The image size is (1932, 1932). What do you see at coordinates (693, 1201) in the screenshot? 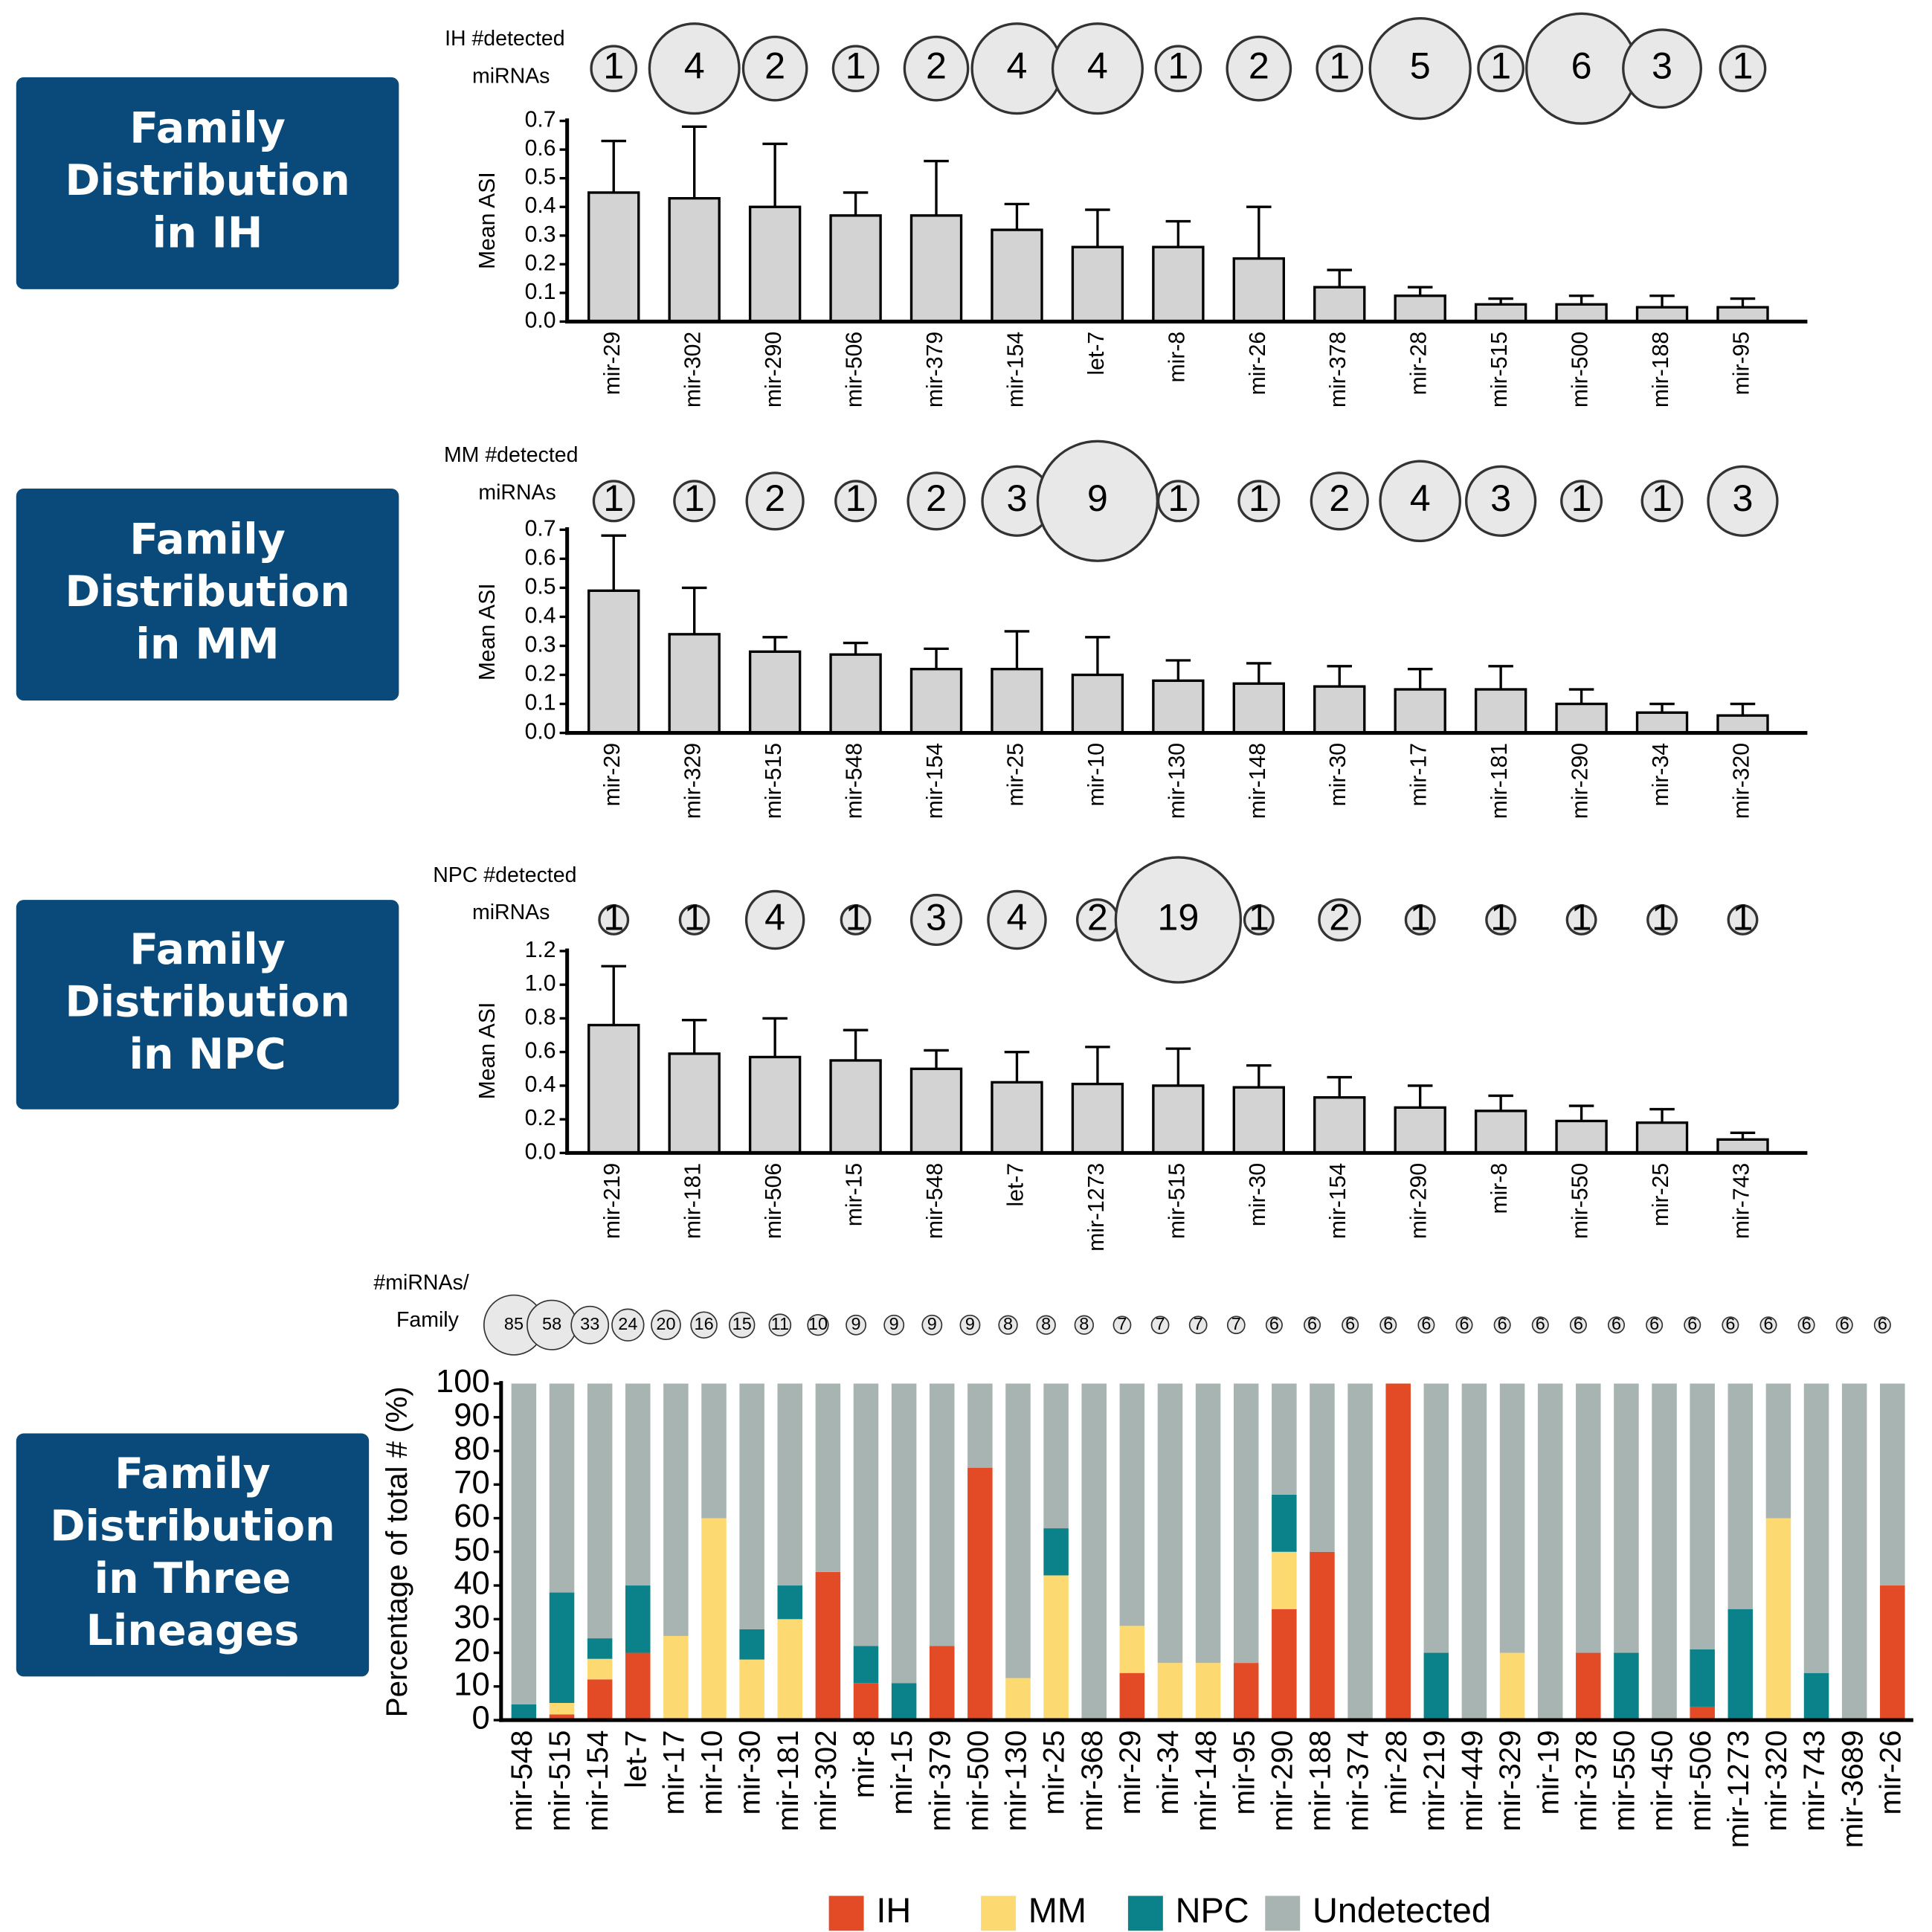
I see `x-tick-label: mir-181` at bounding box center [693, 1201].